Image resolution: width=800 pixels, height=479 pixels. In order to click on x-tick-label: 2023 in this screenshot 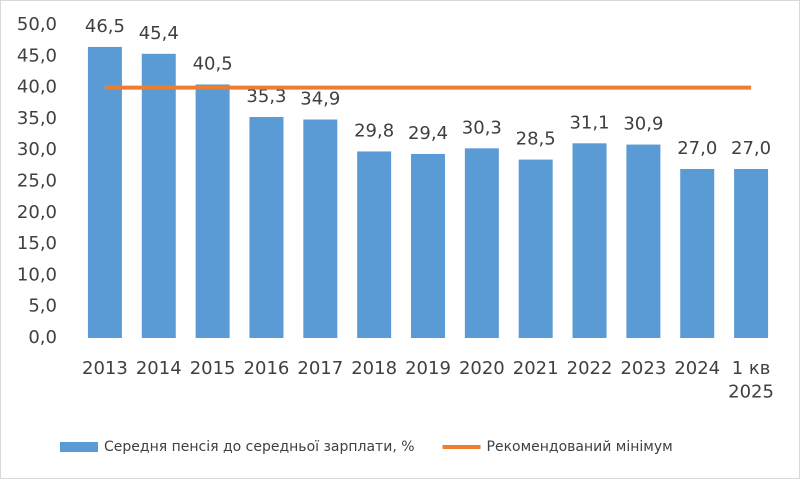, I will do `click(643, 368)`.